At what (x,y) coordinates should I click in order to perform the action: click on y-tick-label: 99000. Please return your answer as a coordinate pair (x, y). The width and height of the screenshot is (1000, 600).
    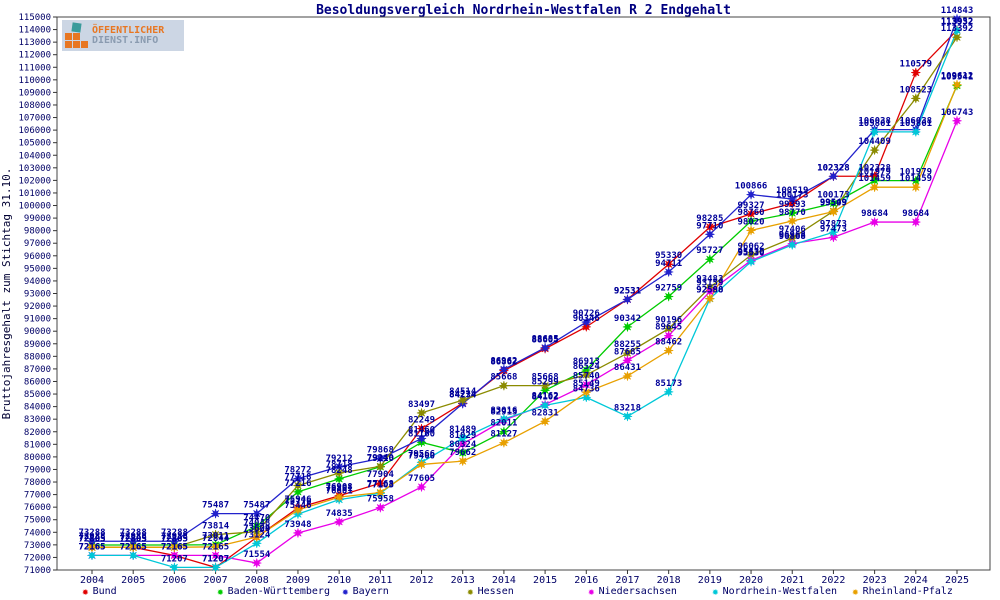
    Looking at the image, I should click on (37, 219).